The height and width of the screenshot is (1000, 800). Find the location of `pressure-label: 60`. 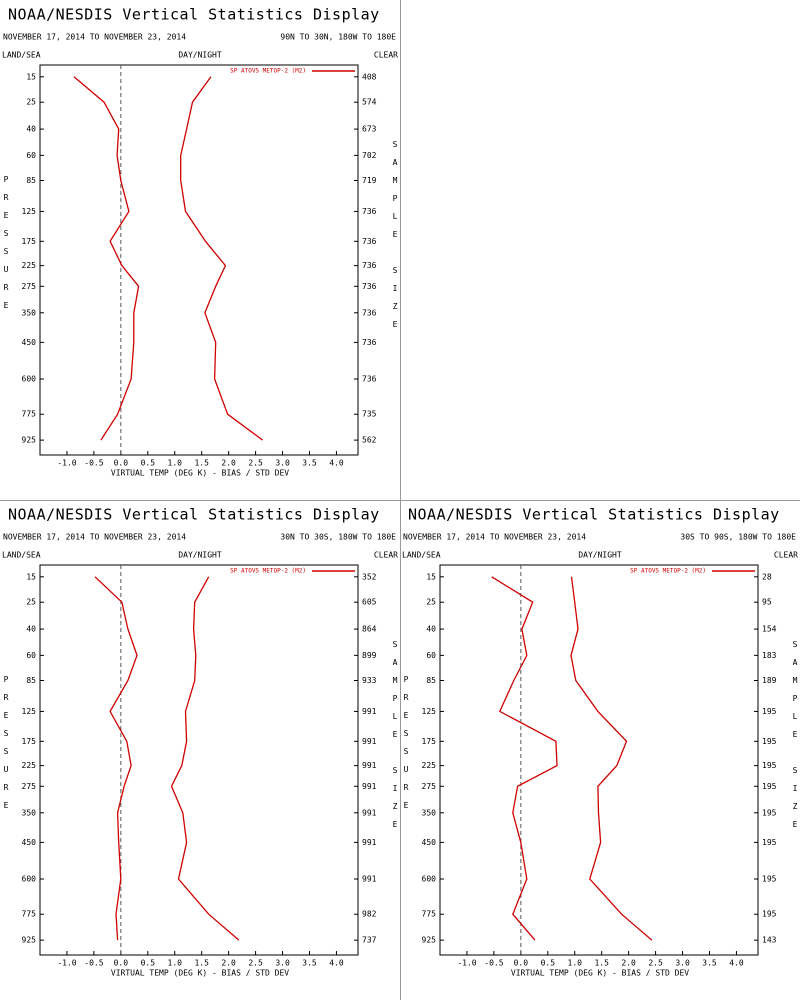

pressure-label: 60 is located at coordinates (31, 655).